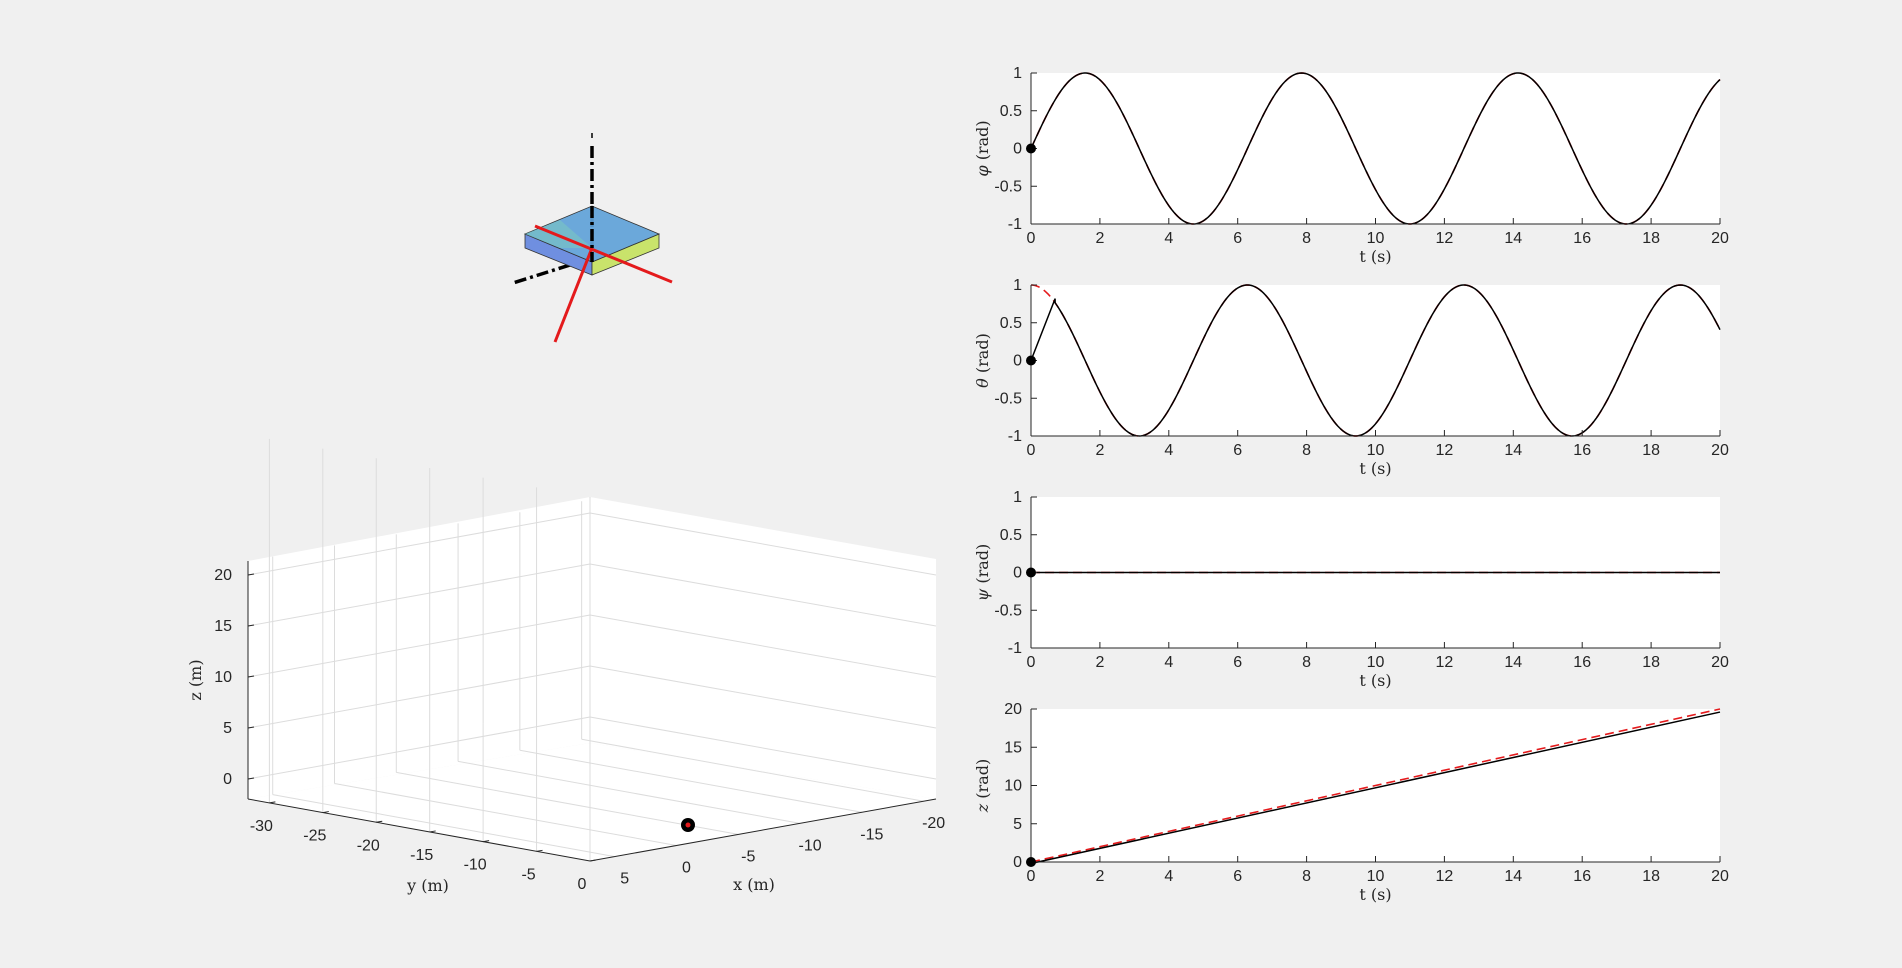 This screenshot has height=968, width=1902. I want to click on x-tick-label: 5, so click(624, 879).